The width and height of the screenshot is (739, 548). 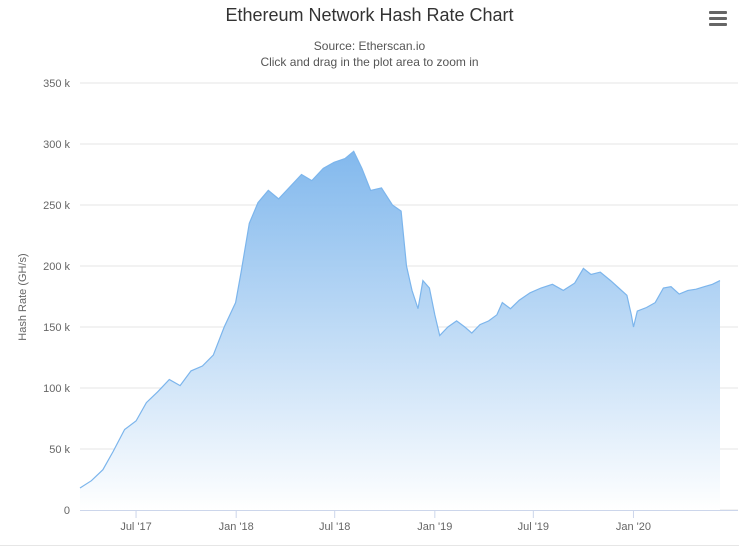 I want to click on bottom-divider, so click(x=369, y=545).